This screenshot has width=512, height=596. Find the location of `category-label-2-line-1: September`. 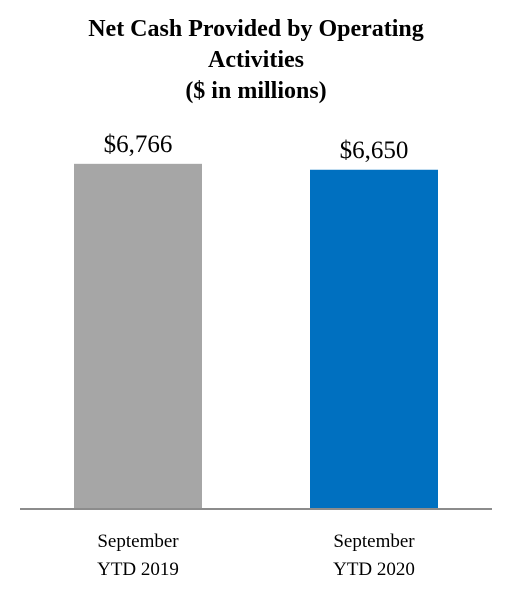

category-label-2-line-1: September is located at coordinates (374, 541).